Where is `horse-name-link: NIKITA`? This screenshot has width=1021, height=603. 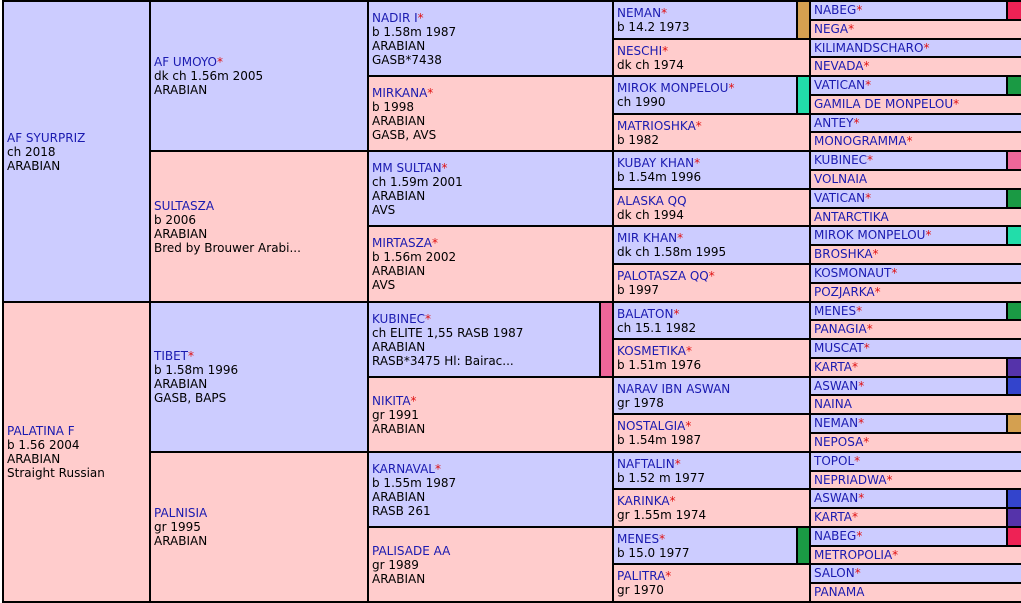
horse-name-link: NIKITA is located at coordinates (391, 400).